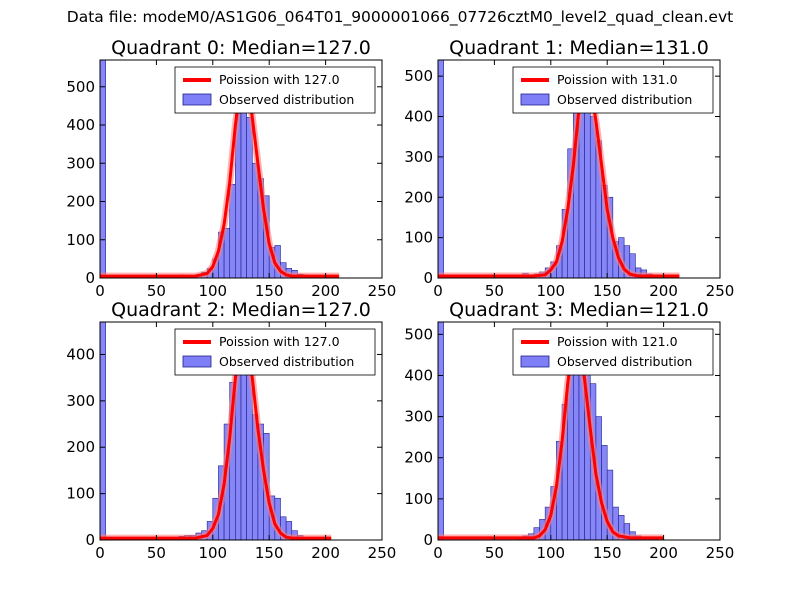 Image resolution: width=800 pixels, height=600 pixels. I want to click on chart-title: Quadrant 3: Median=121.0, so click(579, 310).